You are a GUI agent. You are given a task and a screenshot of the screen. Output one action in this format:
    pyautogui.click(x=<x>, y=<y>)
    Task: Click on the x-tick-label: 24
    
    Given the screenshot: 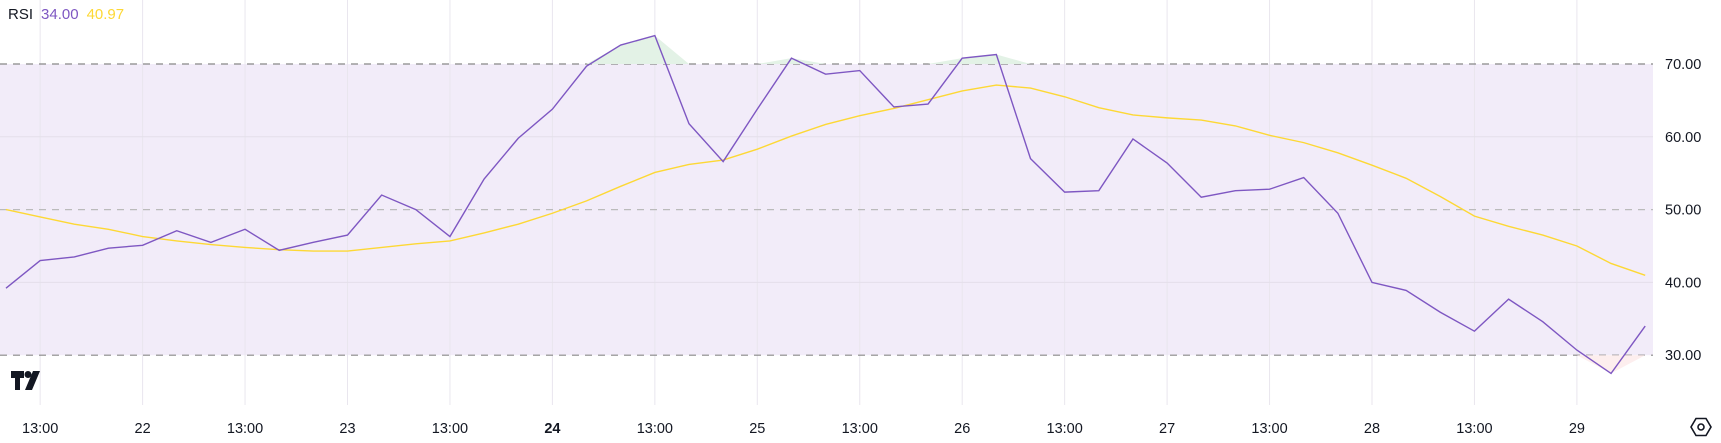 What is the action you would take?
    pyautogui.click(x=552, y=429)
    